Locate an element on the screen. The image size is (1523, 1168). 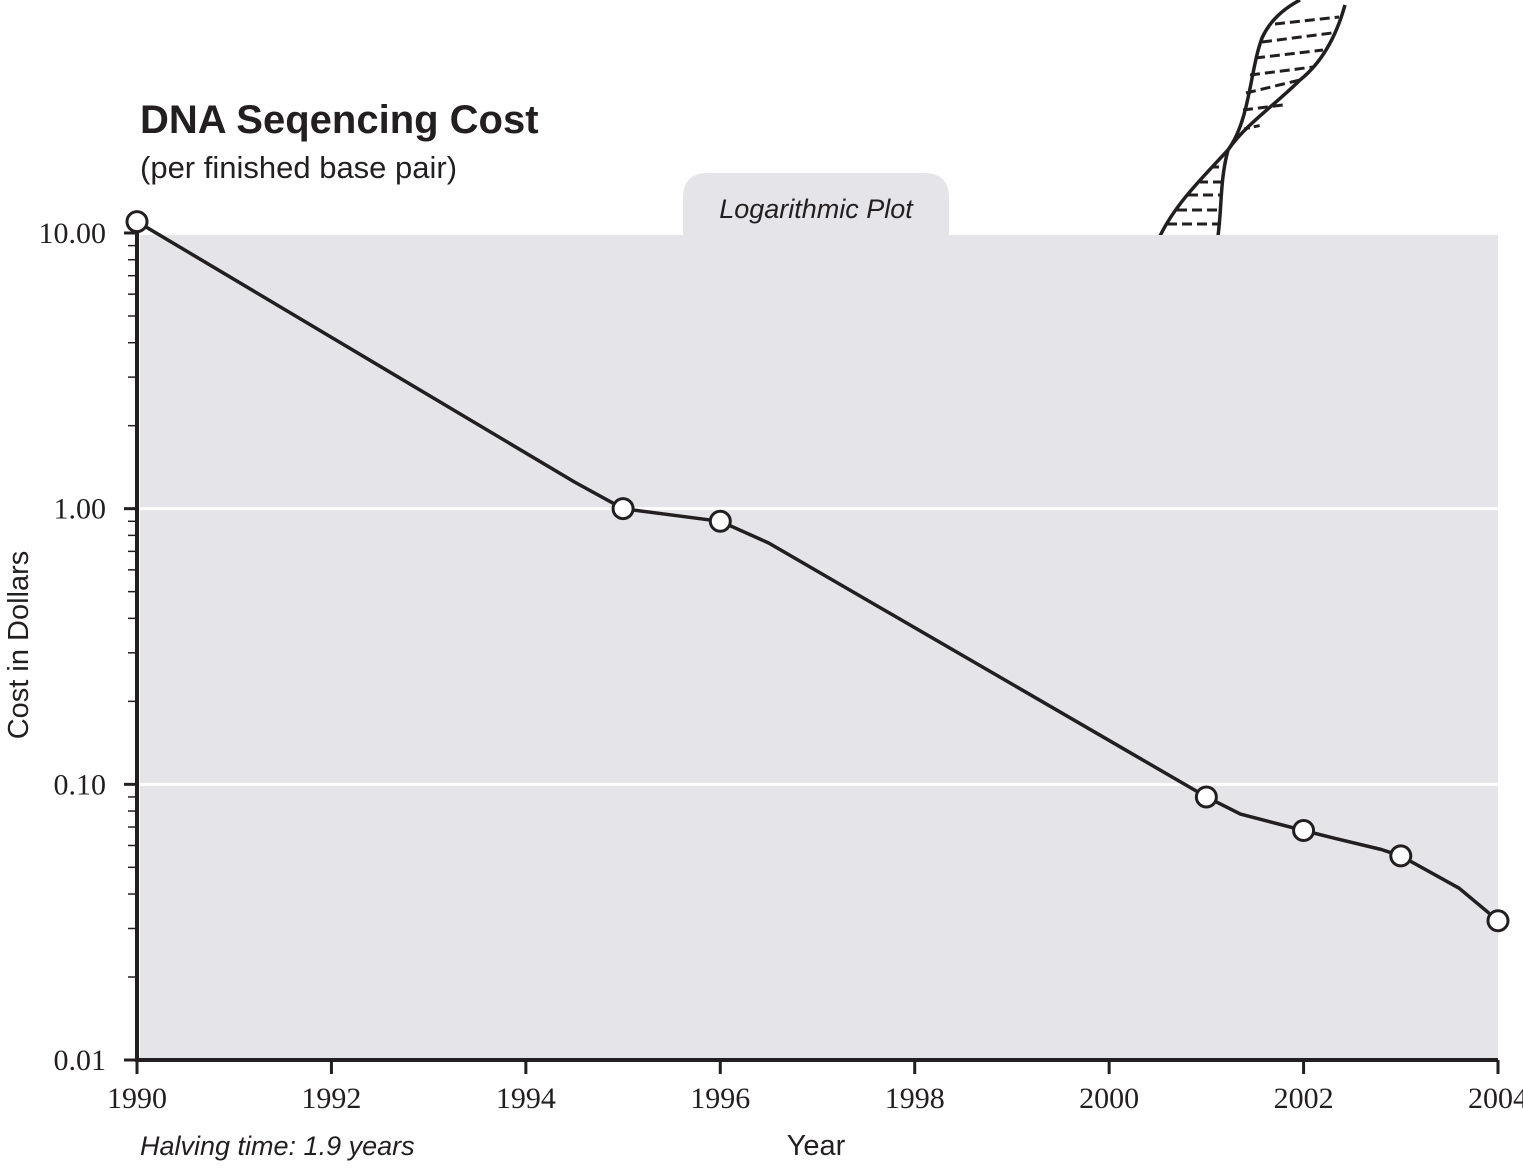
halving-time-note: Halving time: 1.9 years is located at coordinates (277, 1146).